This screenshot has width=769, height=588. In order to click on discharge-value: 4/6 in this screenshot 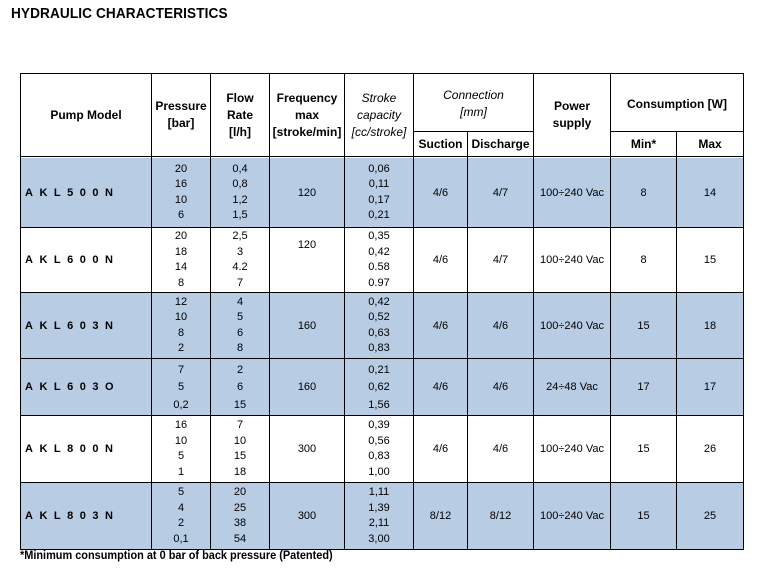, I will do `click(500, 449)`.